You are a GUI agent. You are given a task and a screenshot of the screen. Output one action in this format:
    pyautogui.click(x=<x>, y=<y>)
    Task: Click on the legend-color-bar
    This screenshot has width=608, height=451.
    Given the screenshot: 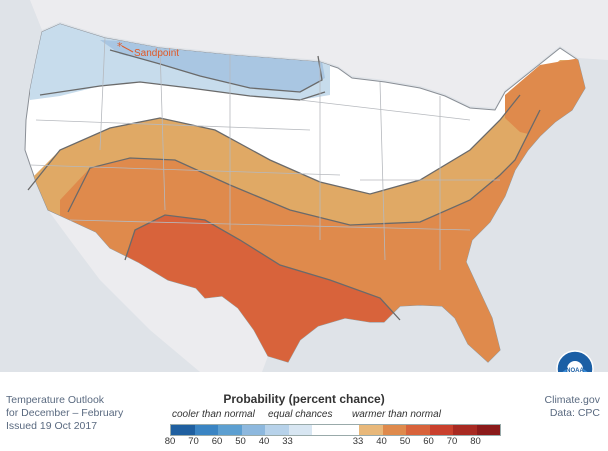 What is the action you would take?
    pyautogui.click(x=335, y=430)
    